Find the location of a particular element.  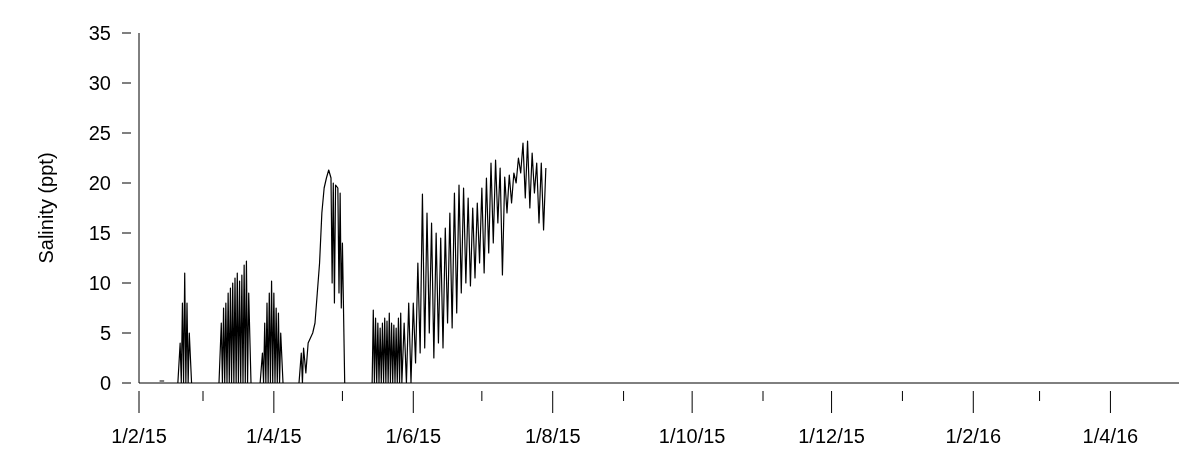

y-tick-label: 10 is located at coordinates (99, 283).